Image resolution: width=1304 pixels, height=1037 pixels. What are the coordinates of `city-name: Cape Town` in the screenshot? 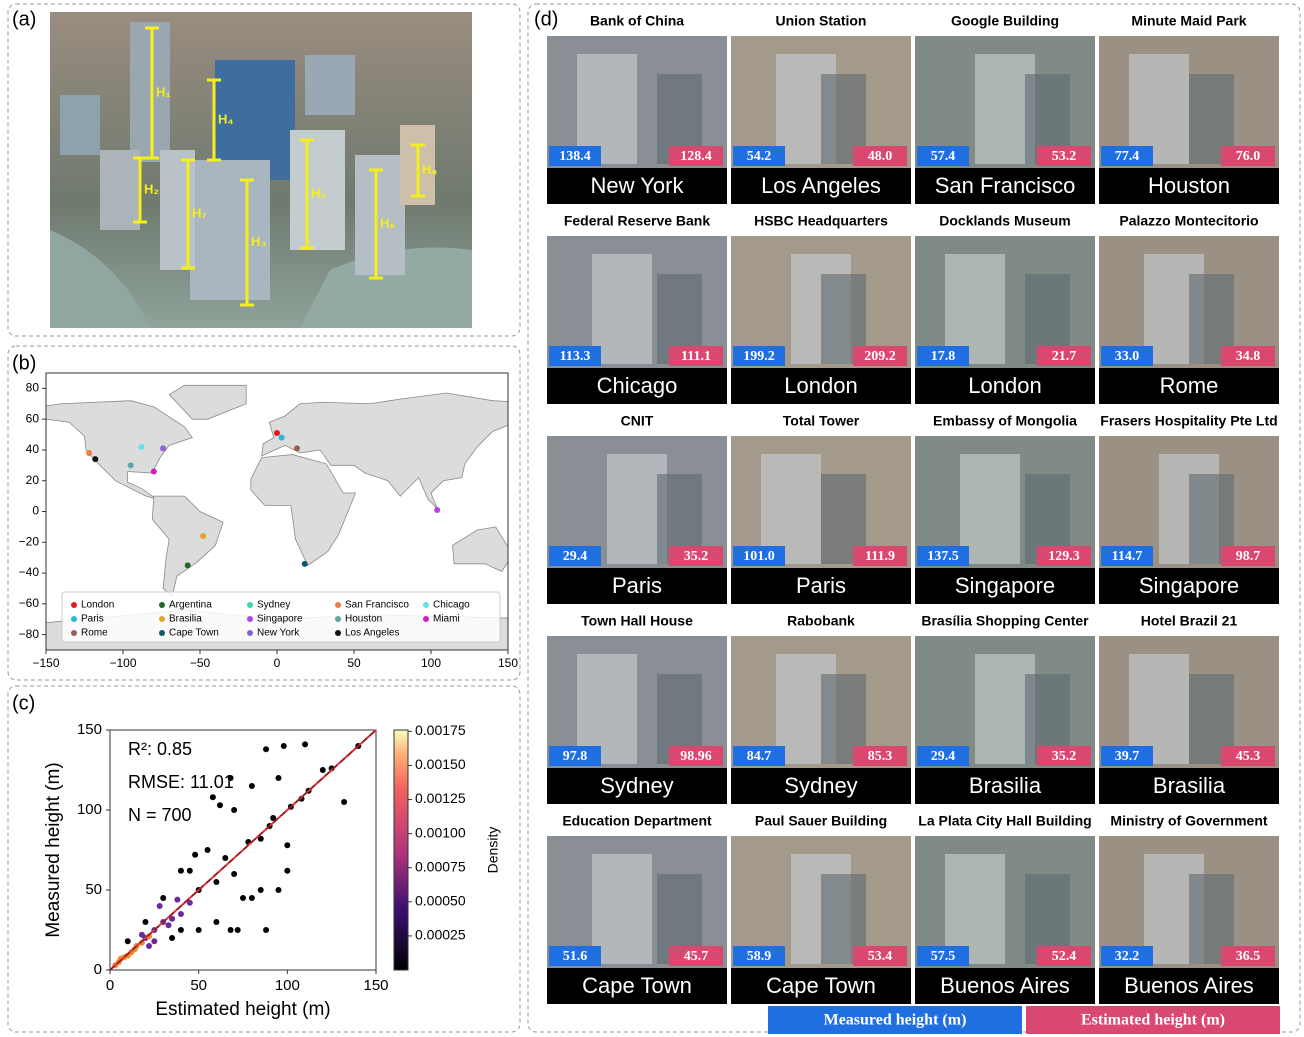 It's located at (821, 985).